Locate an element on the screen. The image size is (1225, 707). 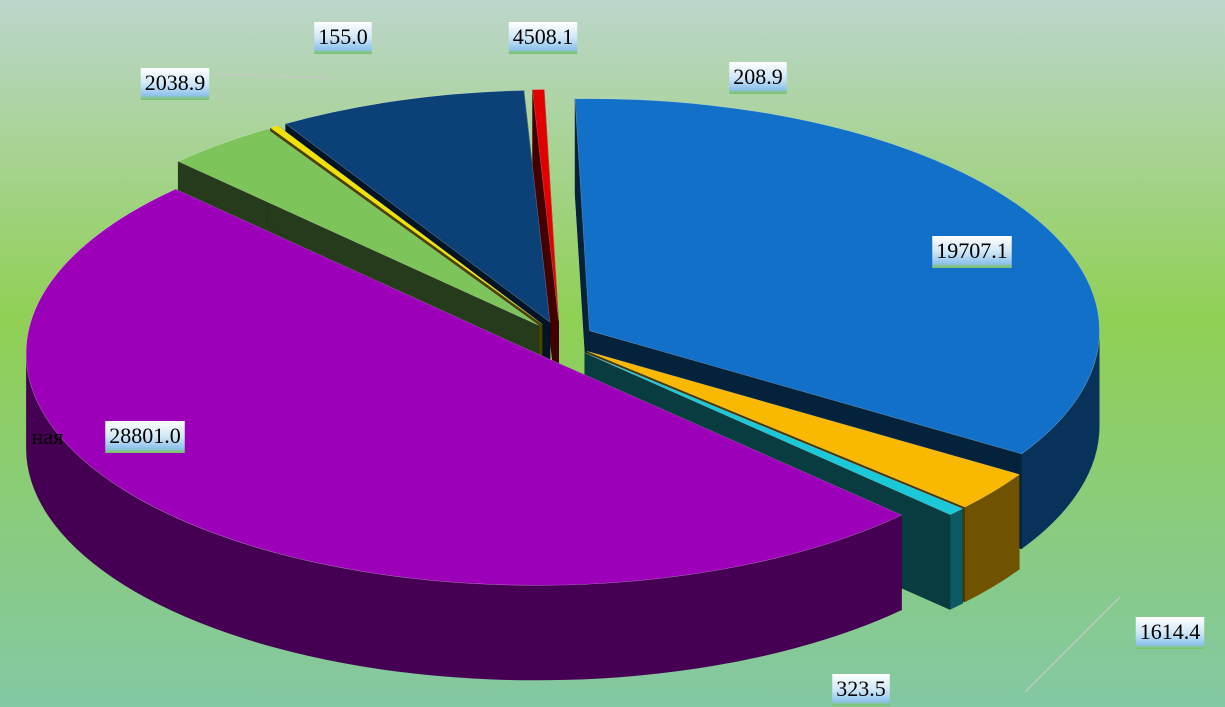
data-label: 2038.9 is located at coordinates (175, 82).